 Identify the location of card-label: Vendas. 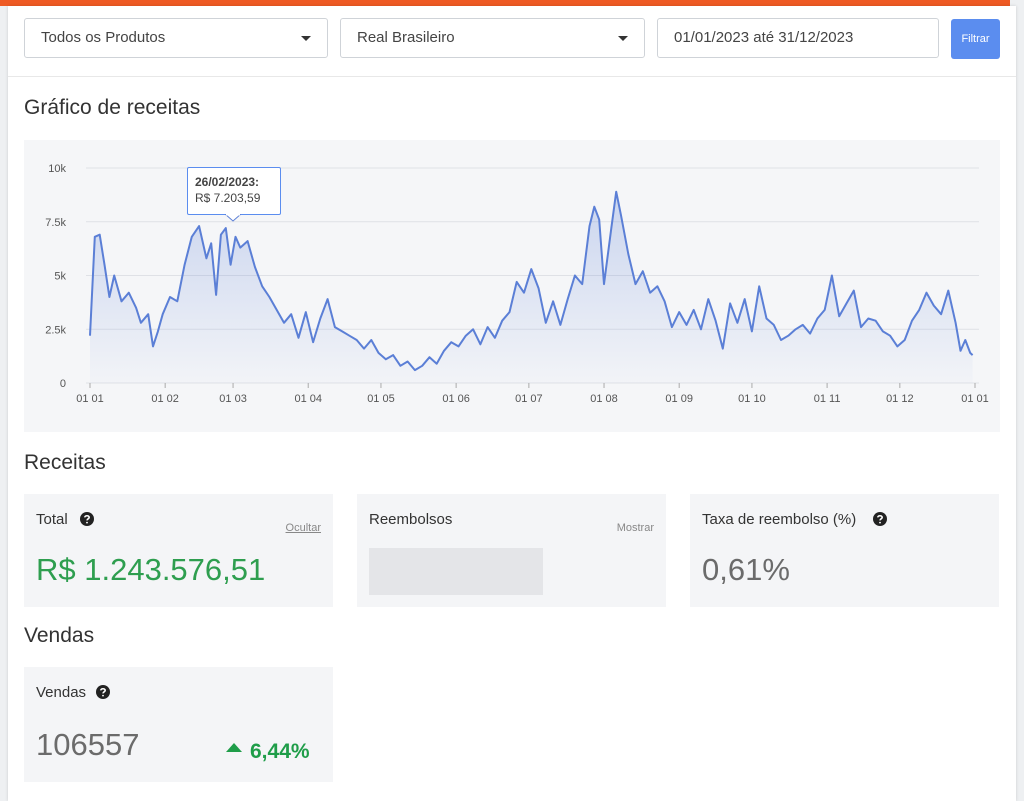
(61, 692).